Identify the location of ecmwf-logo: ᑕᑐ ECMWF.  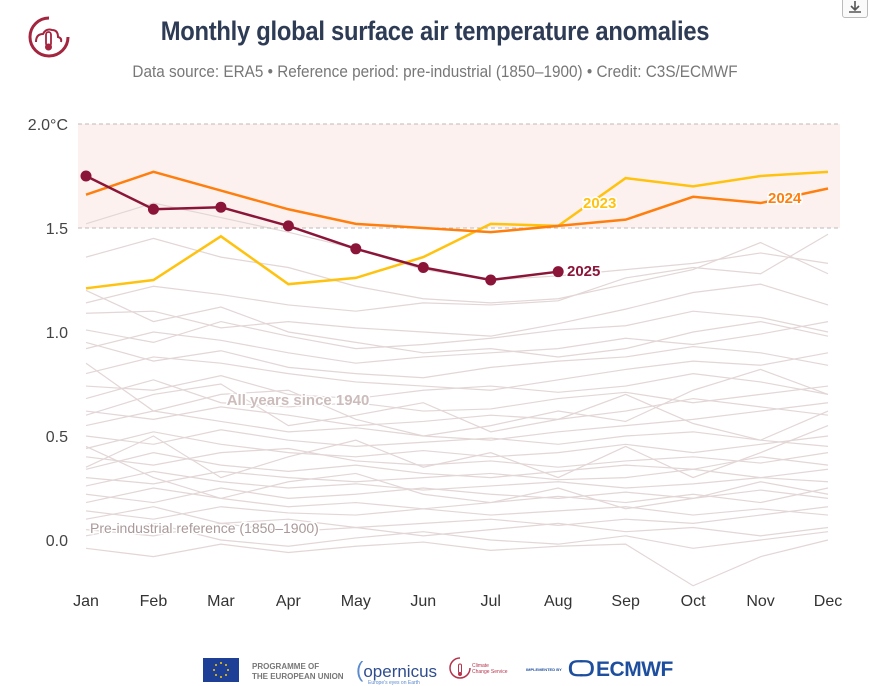
(620, 669).